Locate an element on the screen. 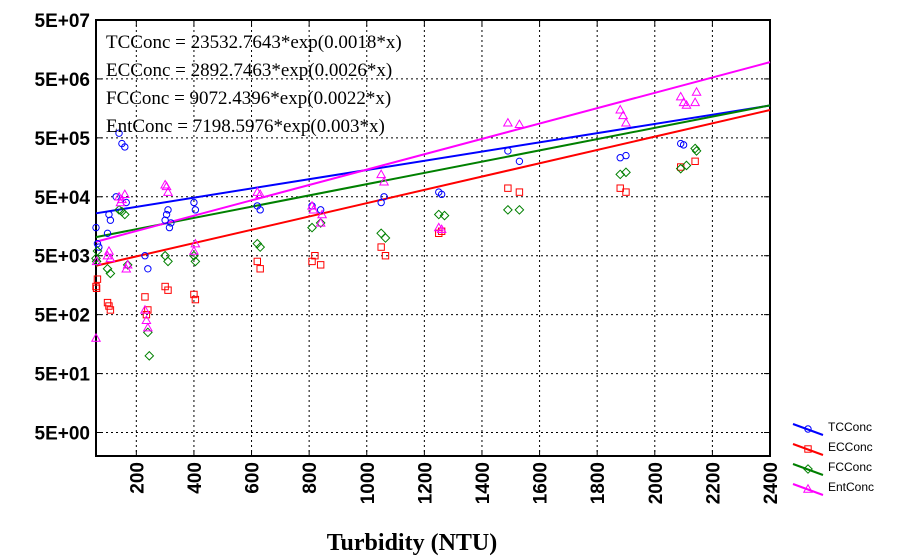  tcconc-legend-line is located at coordinates (808, 429).